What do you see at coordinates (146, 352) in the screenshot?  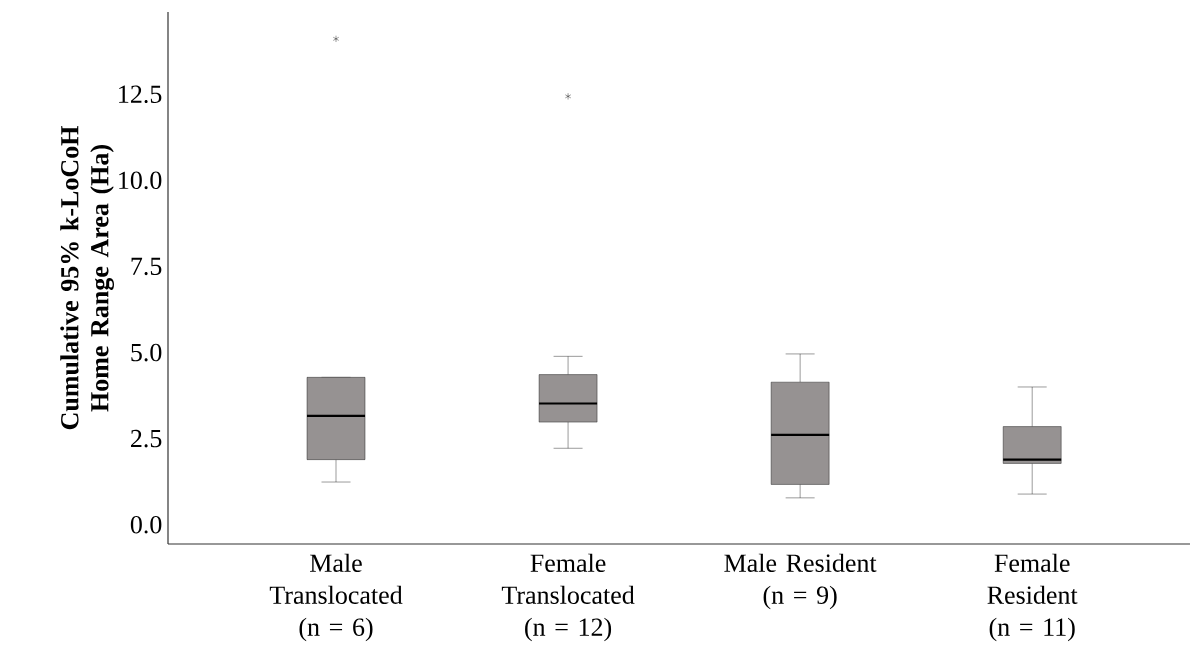 I see `y-tick-label: 5.0` at bounding box center [146, 352].